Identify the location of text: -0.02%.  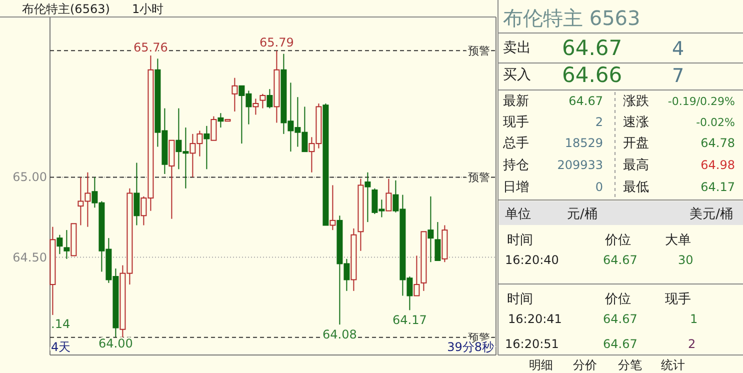
(715, 122).